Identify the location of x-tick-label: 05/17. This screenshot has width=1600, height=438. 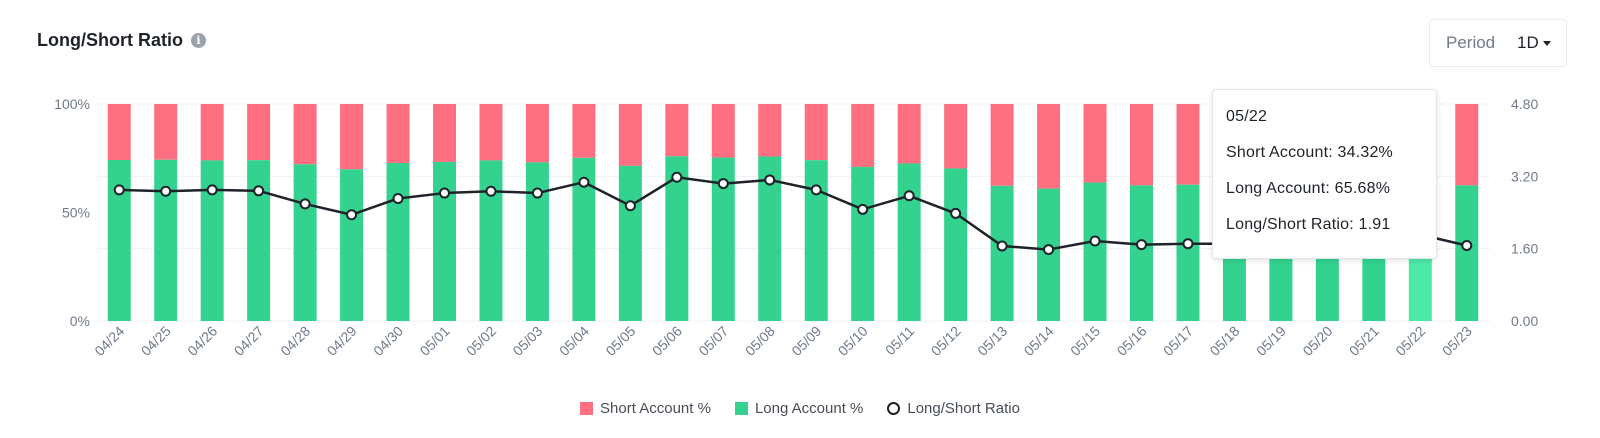
(1178, 341).